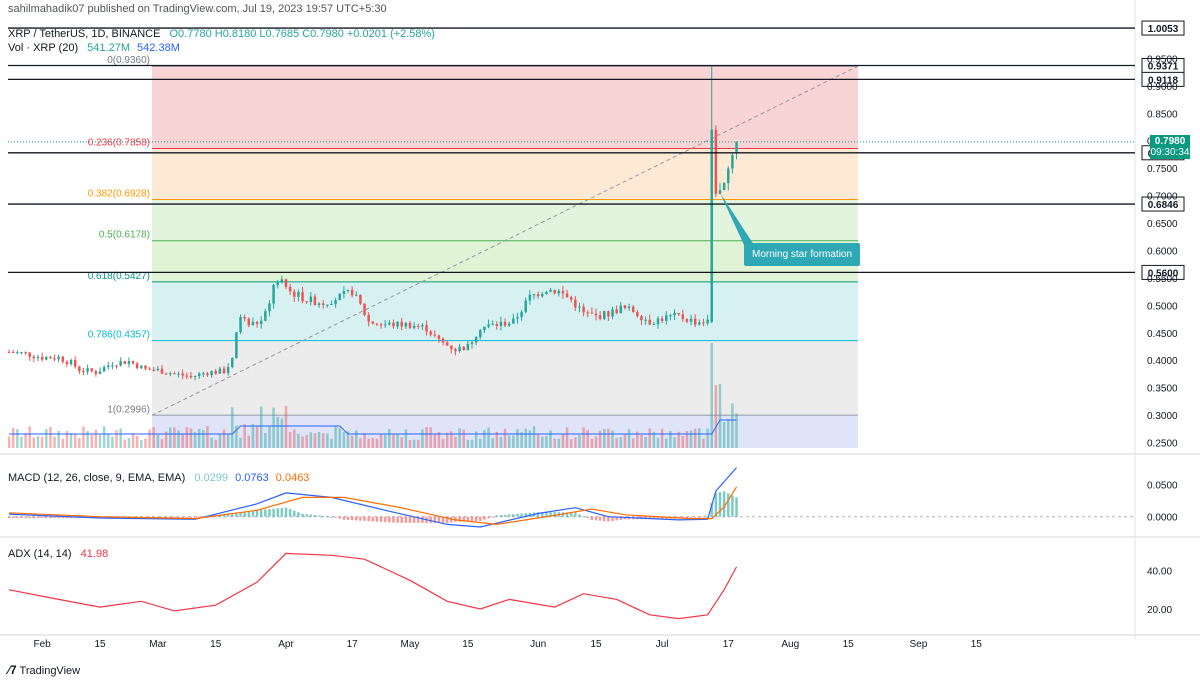 Image resolution: width=1200 pixels, height=681 pixels. What do you see at coordinates (802, 254) in the screenshot?
I see `morning-star-annotation: Morning star formation` at bounding box center [802, 254].